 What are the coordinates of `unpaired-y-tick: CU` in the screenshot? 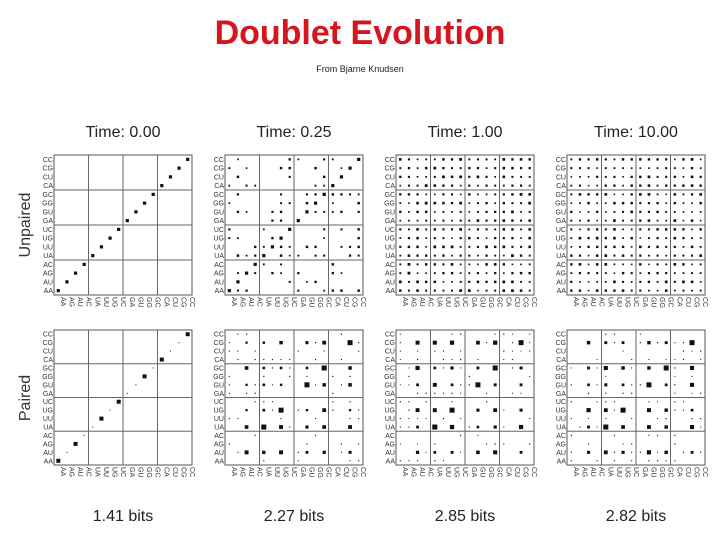 It's located at (48, 177).